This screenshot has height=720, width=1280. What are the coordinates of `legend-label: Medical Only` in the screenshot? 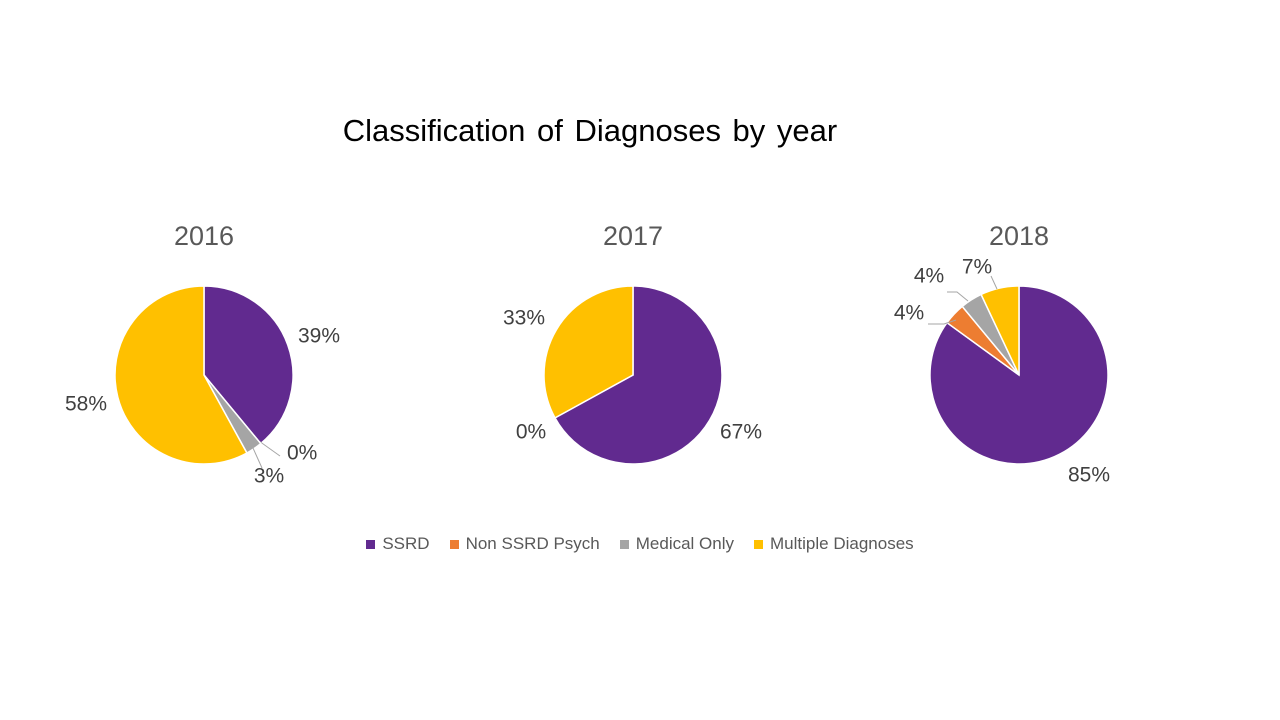 It's located at (685, 543).